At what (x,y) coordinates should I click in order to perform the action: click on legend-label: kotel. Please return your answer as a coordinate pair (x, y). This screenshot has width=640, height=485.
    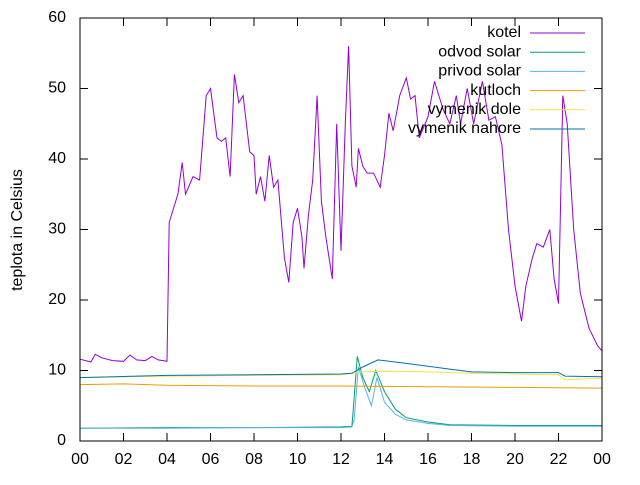
    Looking at the image, I should click on (504, 32).